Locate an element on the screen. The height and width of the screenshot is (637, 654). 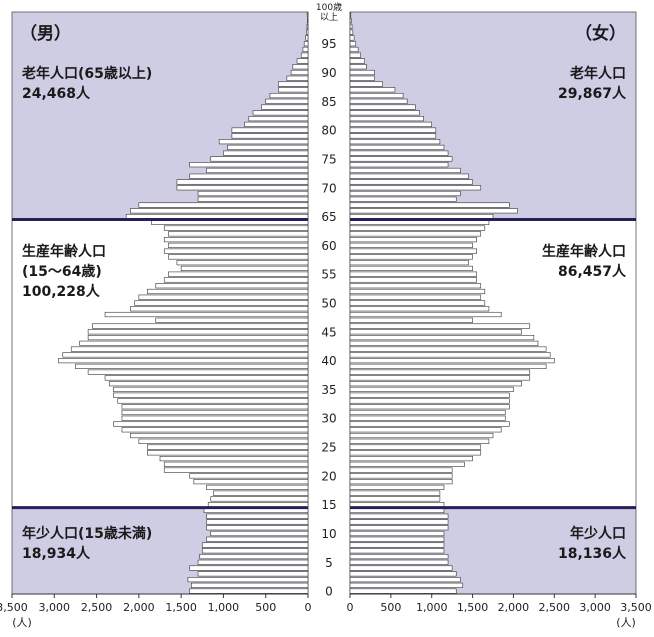
female-working-label: 生産年齢人口 86,457人 is located at coordinates (584, 262).